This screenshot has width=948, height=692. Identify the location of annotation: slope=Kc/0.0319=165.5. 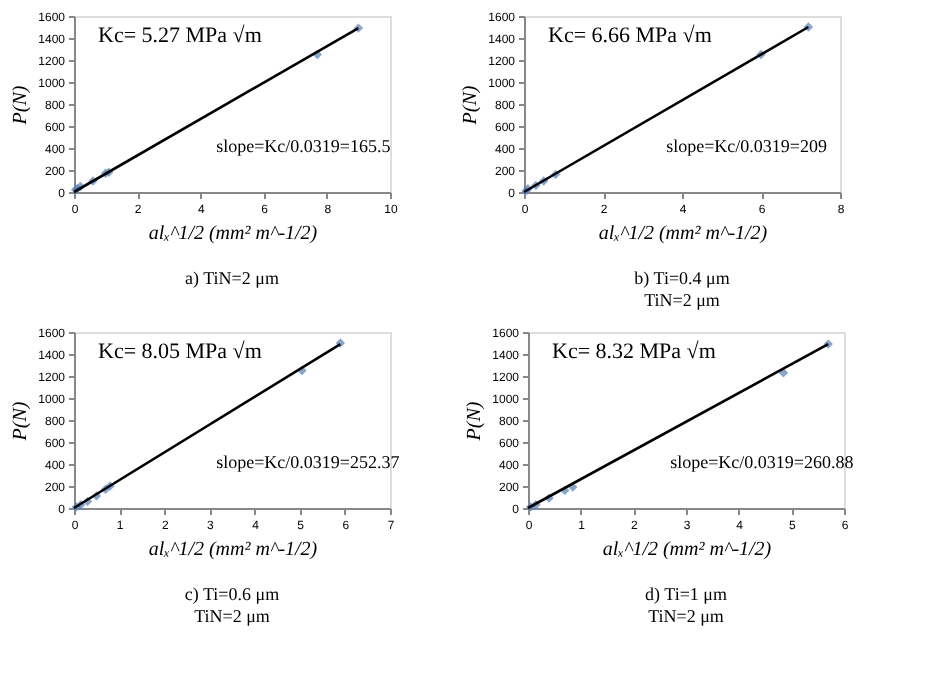
(304, 146).